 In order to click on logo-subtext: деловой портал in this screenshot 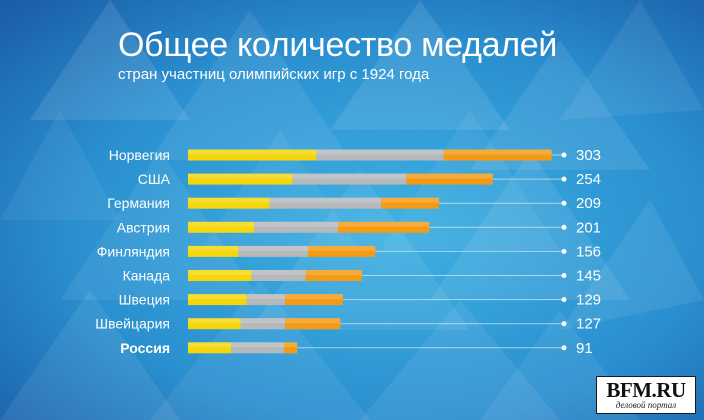, I will do `click(646, 405)`.